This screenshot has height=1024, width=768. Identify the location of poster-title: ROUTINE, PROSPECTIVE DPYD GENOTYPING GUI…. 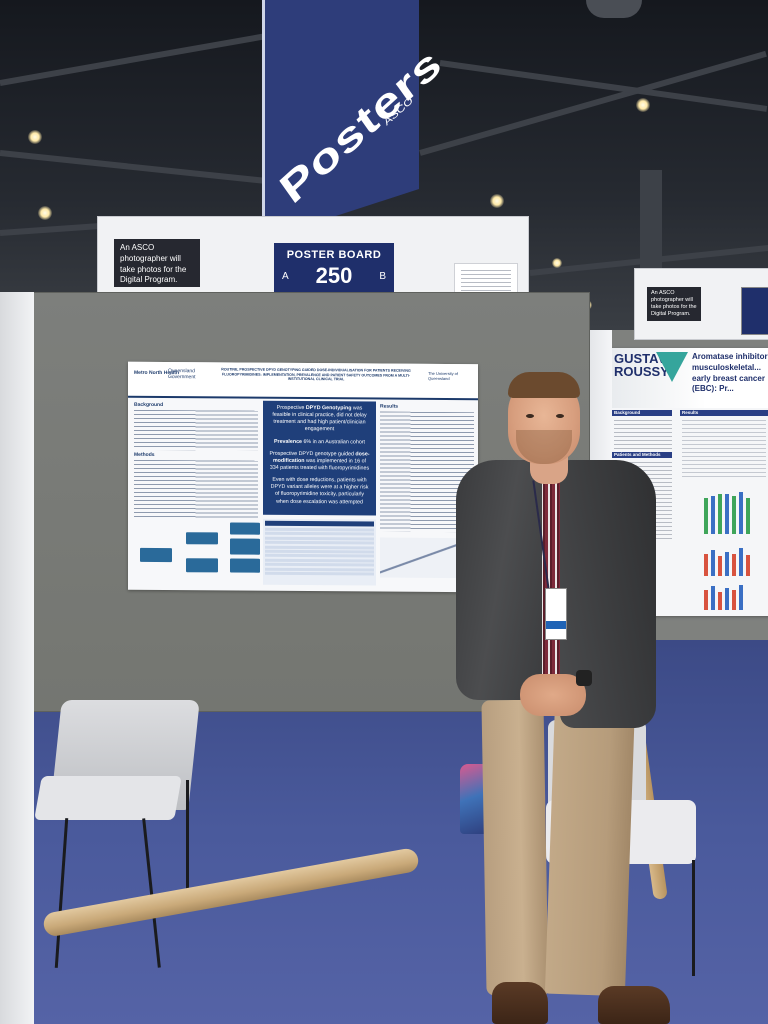
(316, 374).